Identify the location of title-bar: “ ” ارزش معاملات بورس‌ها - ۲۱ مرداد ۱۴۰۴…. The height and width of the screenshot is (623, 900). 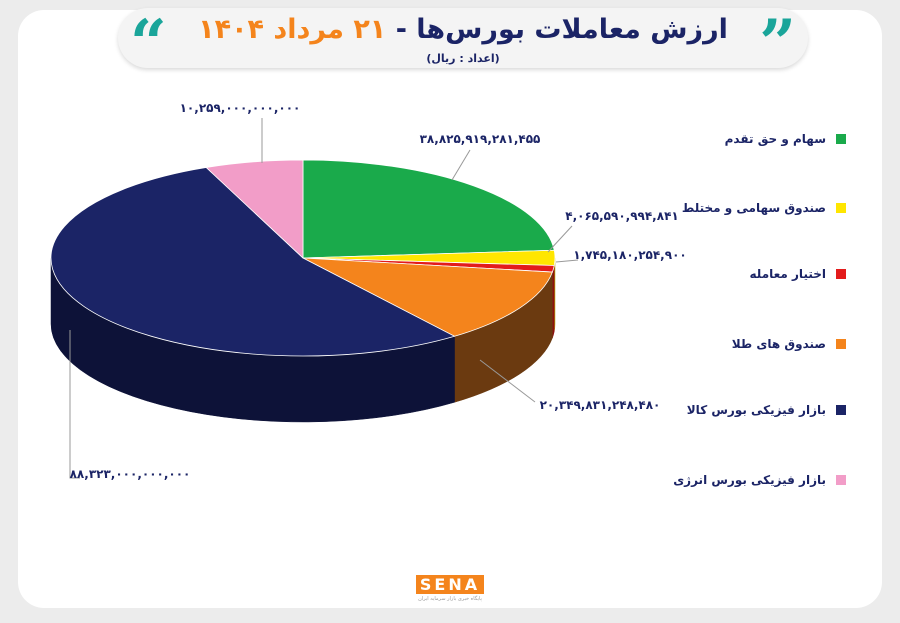
(463, 43).